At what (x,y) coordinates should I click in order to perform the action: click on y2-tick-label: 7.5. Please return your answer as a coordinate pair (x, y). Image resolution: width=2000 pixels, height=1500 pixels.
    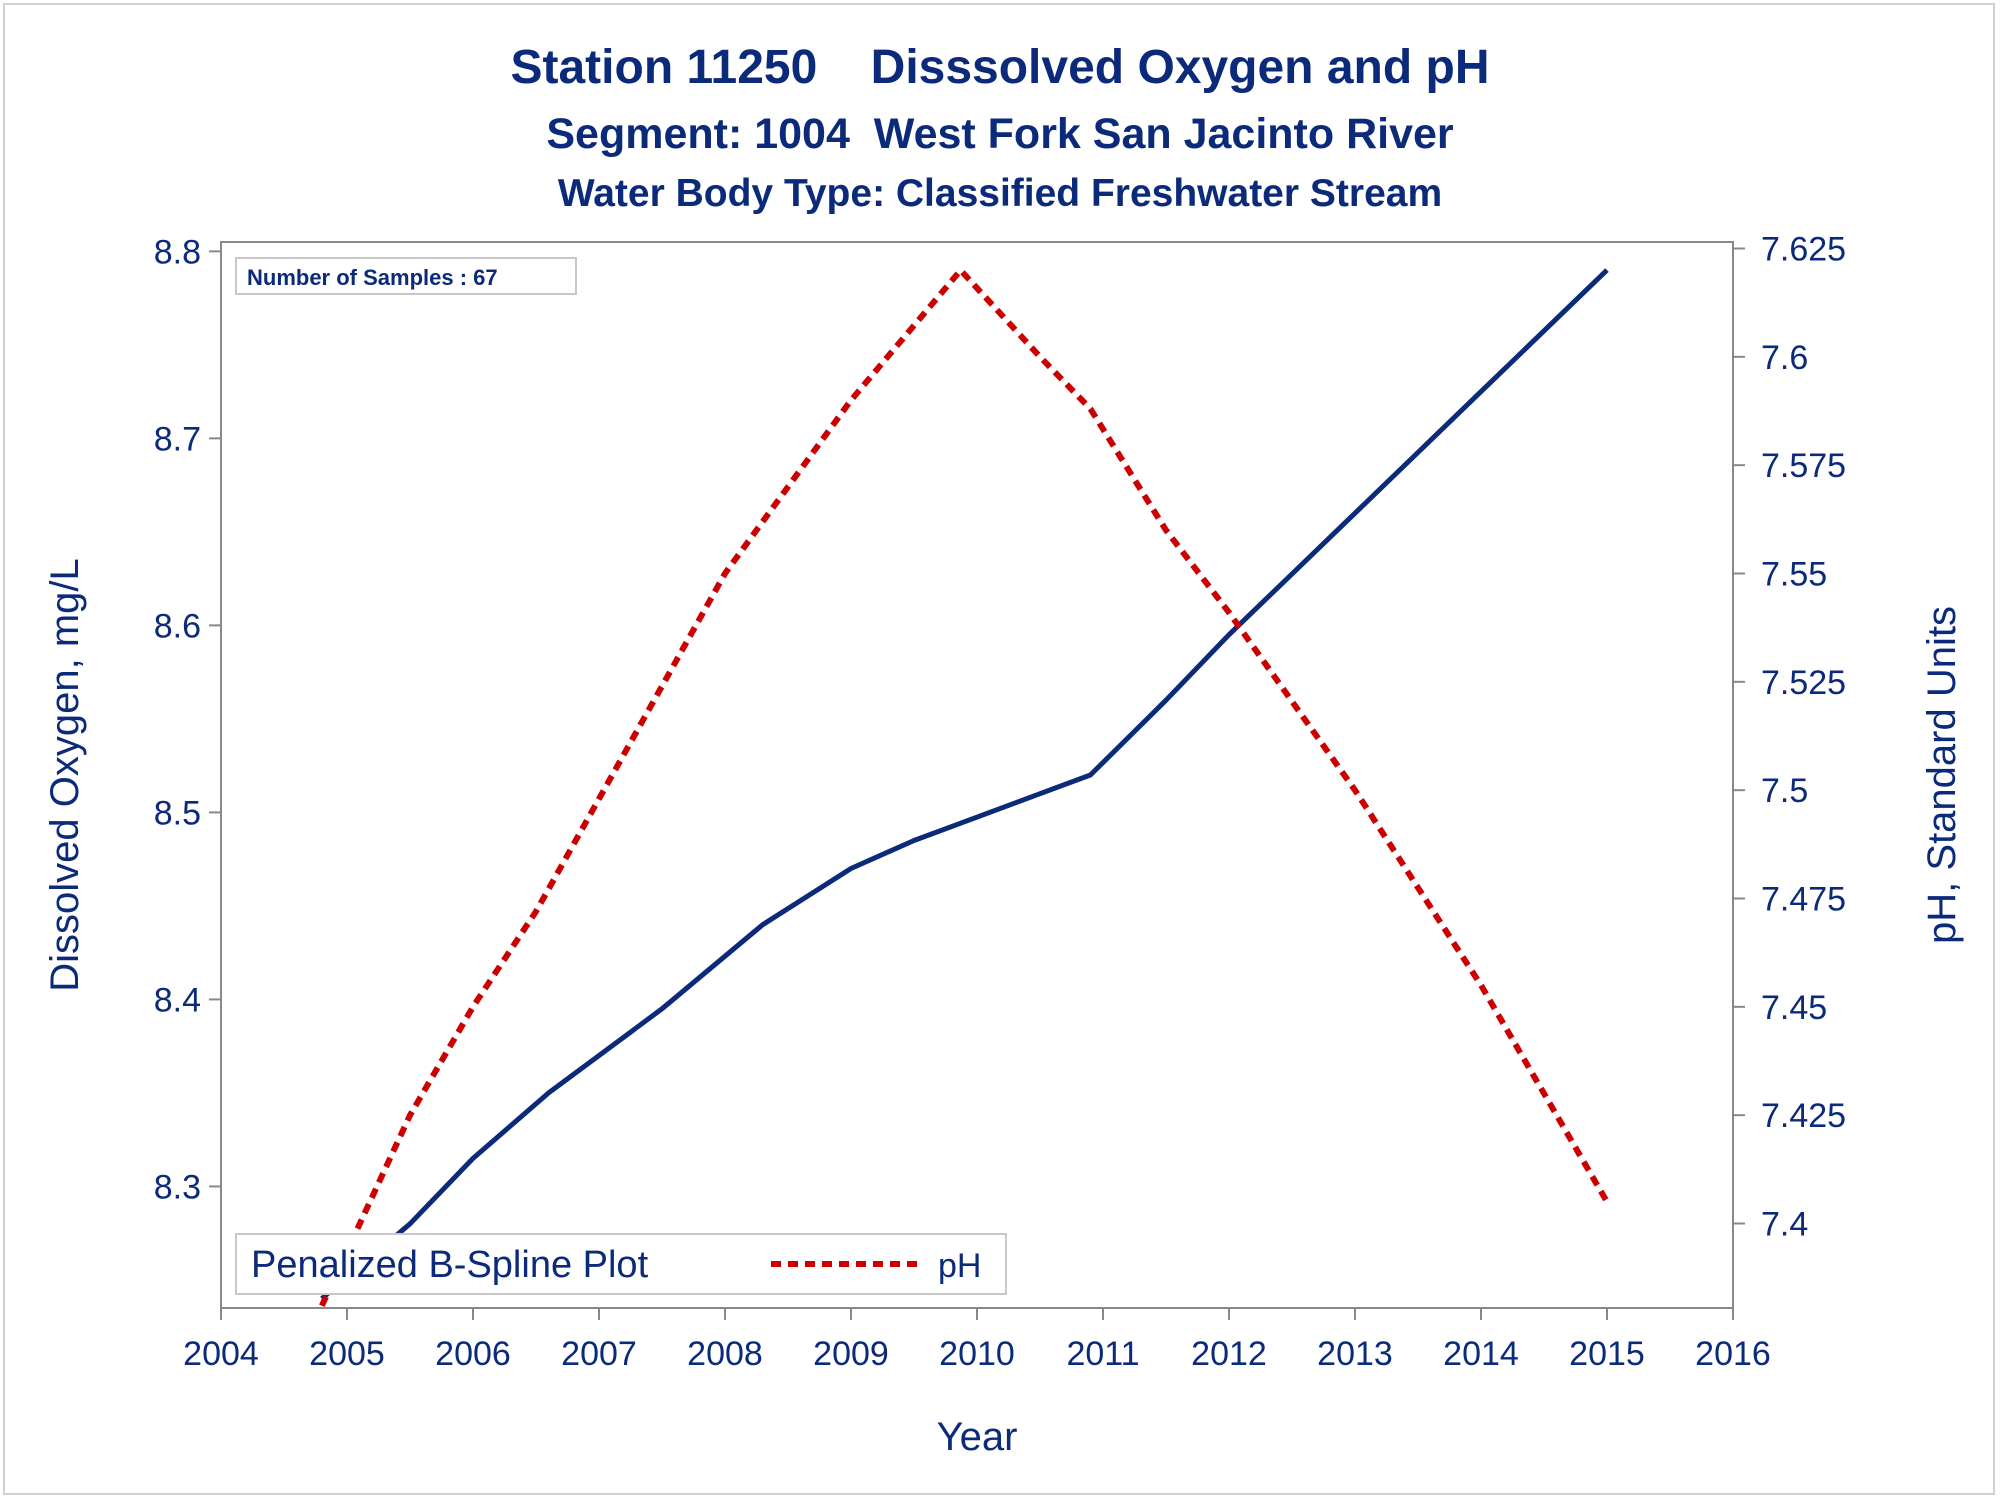
    Looking at the image, I should click on (1784, 791).